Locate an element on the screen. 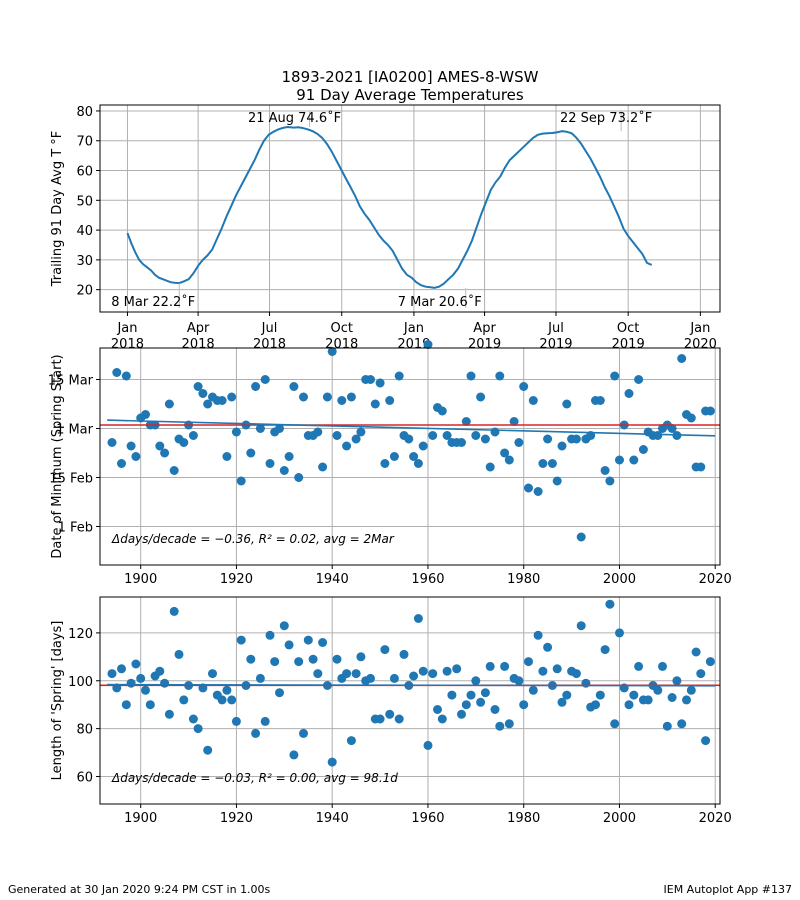 The height and width of the screenshot is (900, 800). x-tick-label: Jul is located at coordinates (555, 328).